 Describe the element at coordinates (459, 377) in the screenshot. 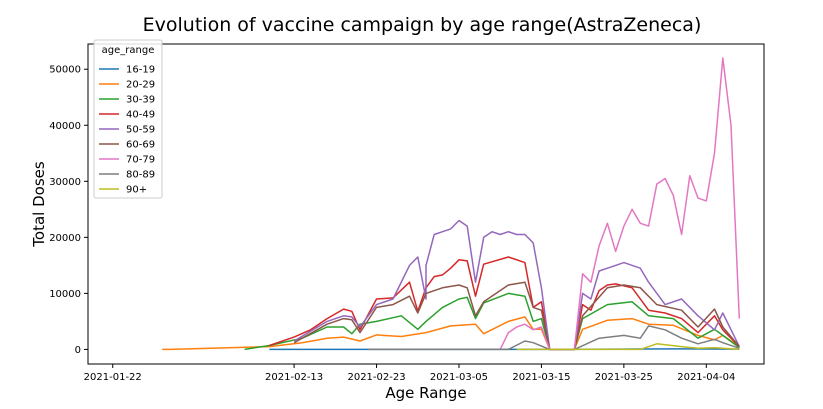

I see `x-tick-label: 2021-03-05` at that location.